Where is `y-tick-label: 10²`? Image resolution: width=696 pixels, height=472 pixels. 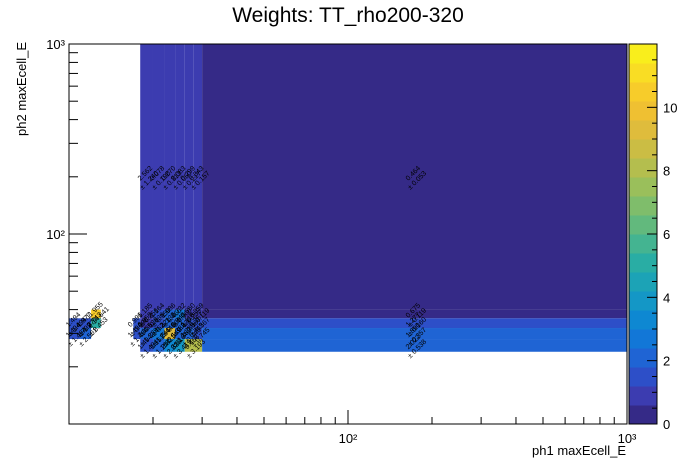 y-tick-label: 10² is located at coordinates (55, 234).